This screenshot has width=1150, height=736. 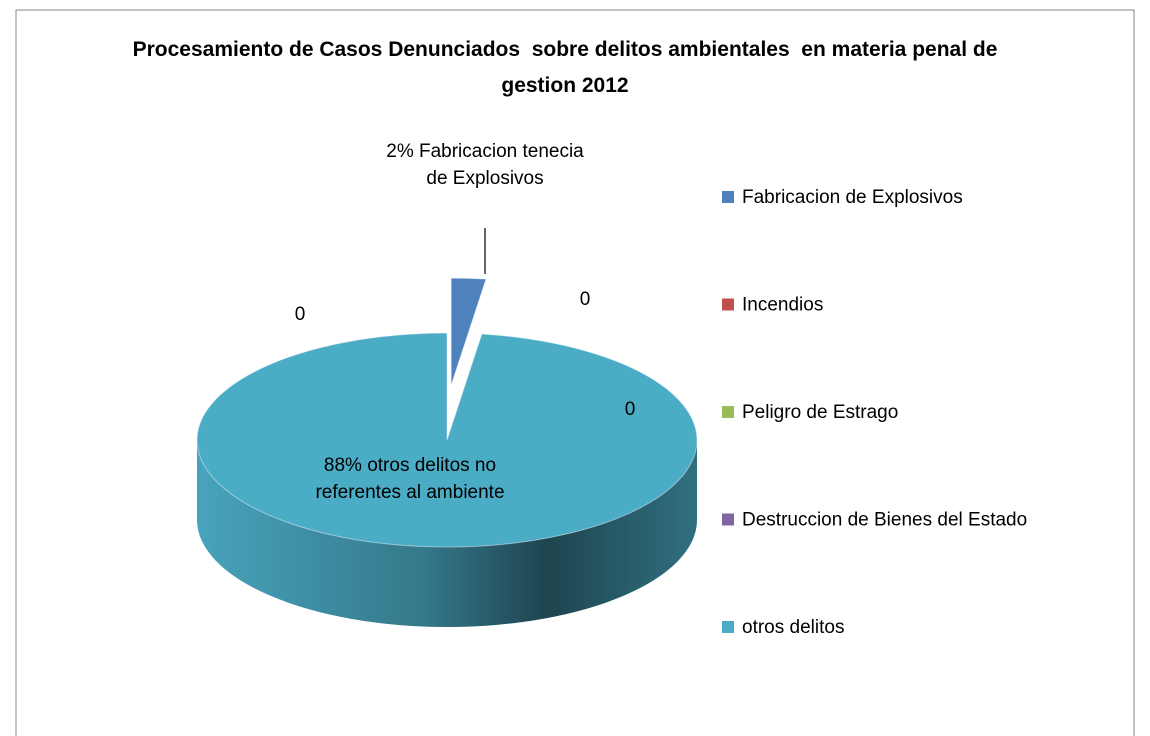 What do you see at coordinates (820, 412) in the screenshot?
I see `legend-label: Peligro de Estrago` at bounding box center [820, 412].